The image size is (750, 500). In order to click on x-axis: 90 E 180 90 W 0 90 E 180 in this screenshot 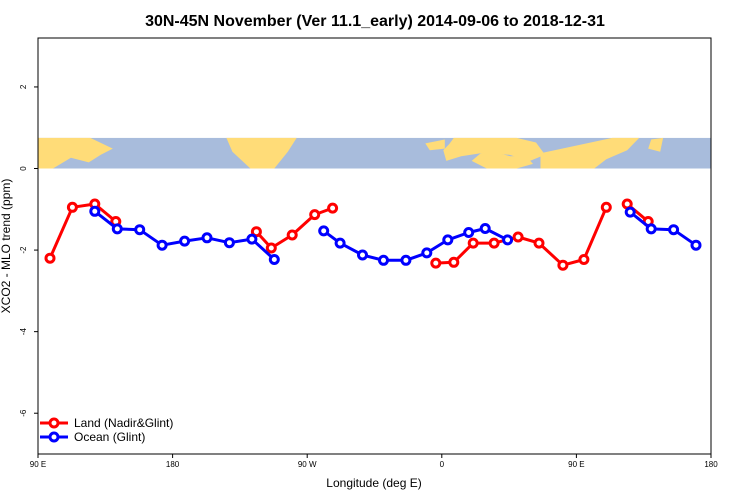, I will do `click(374, 461)`.